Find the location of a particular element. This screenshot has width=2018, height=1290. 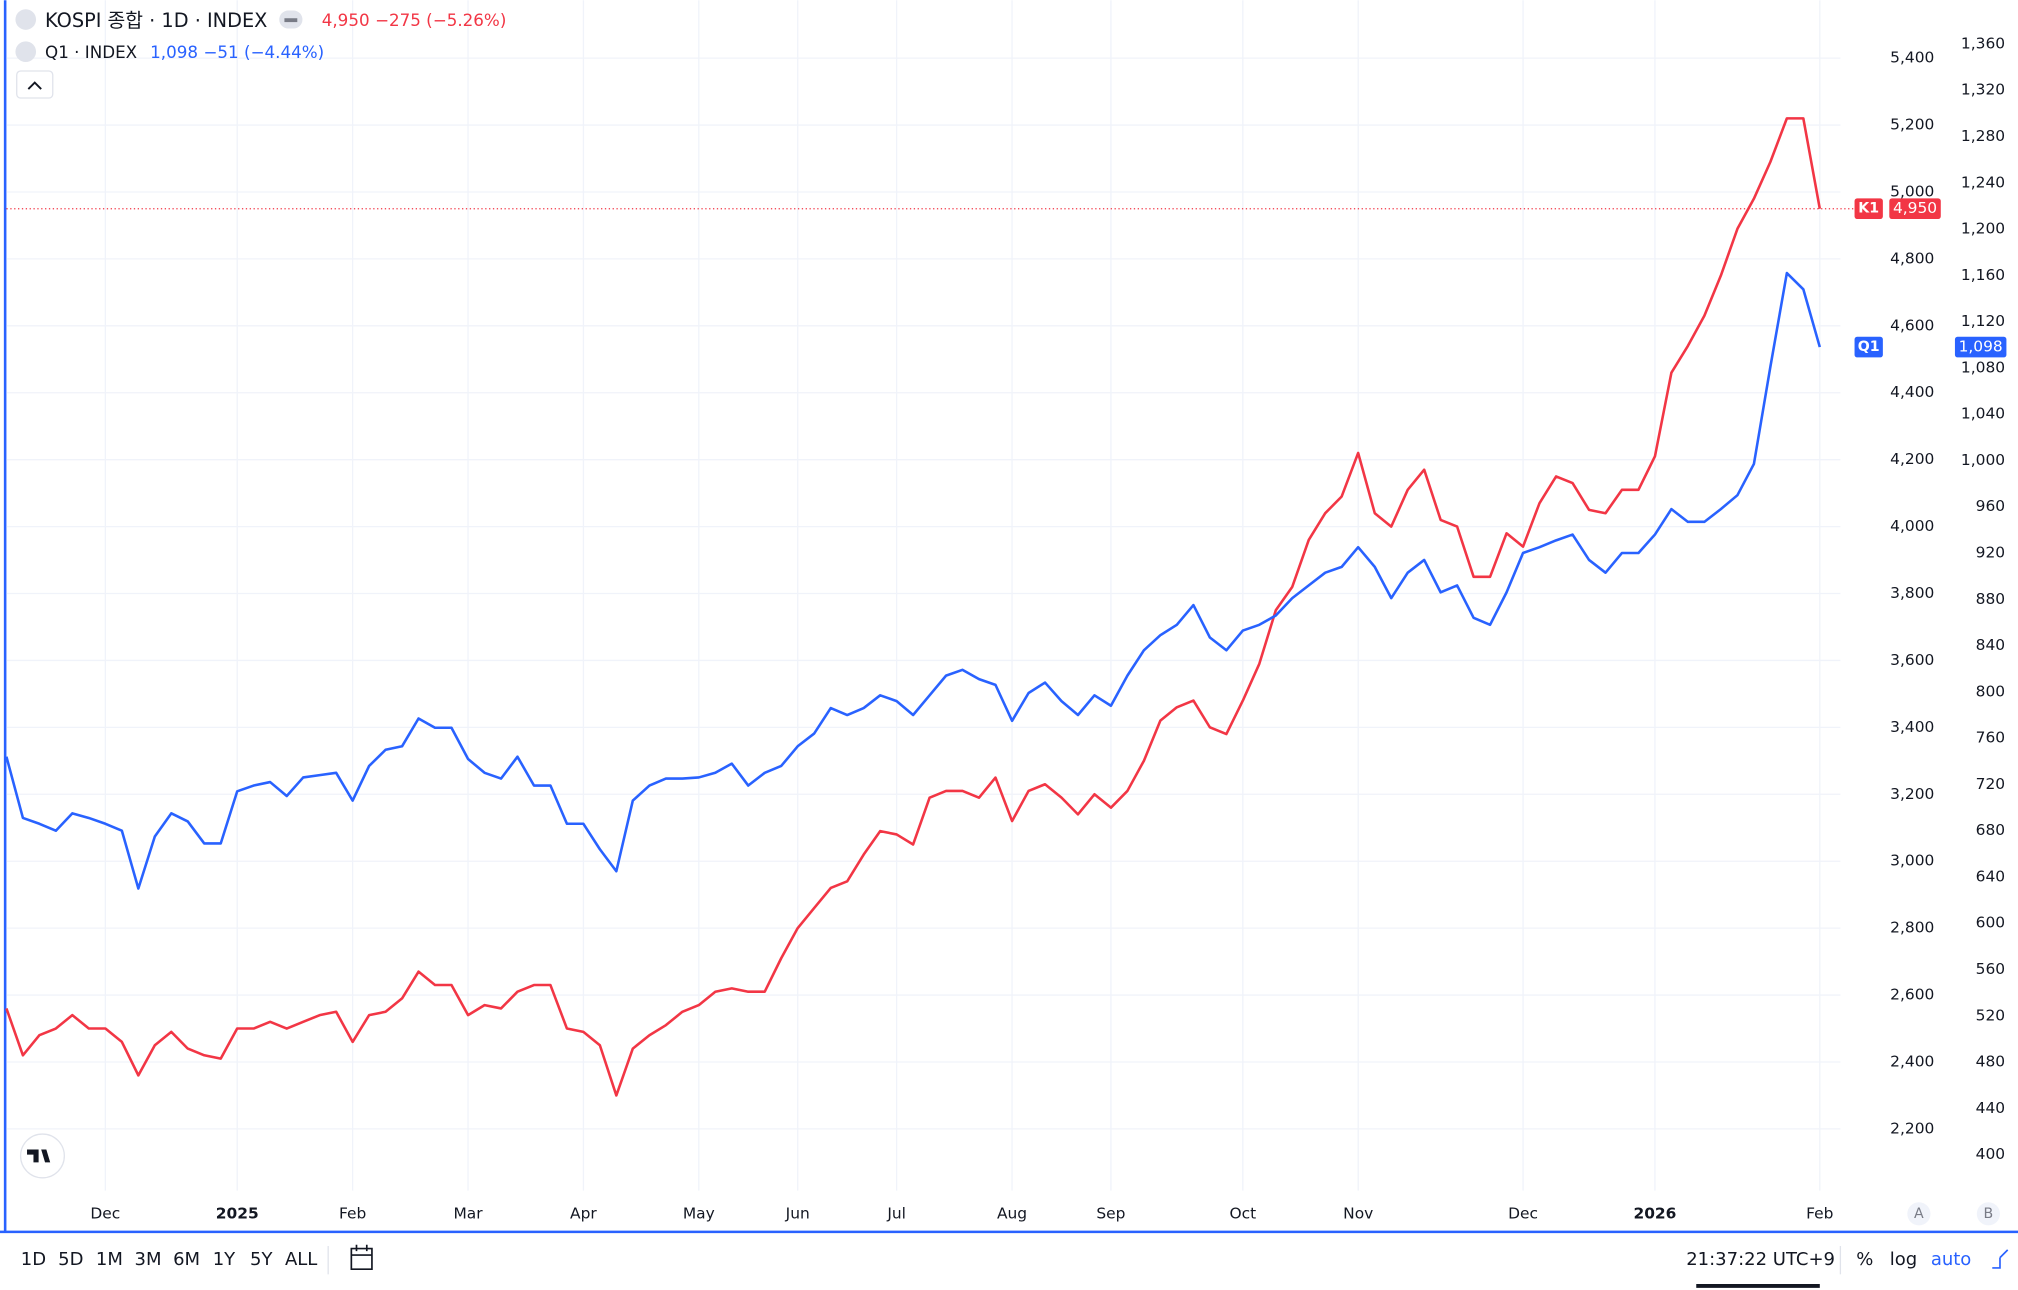

y-tick-label: 4,000 is located at coordinates (1912, 526).